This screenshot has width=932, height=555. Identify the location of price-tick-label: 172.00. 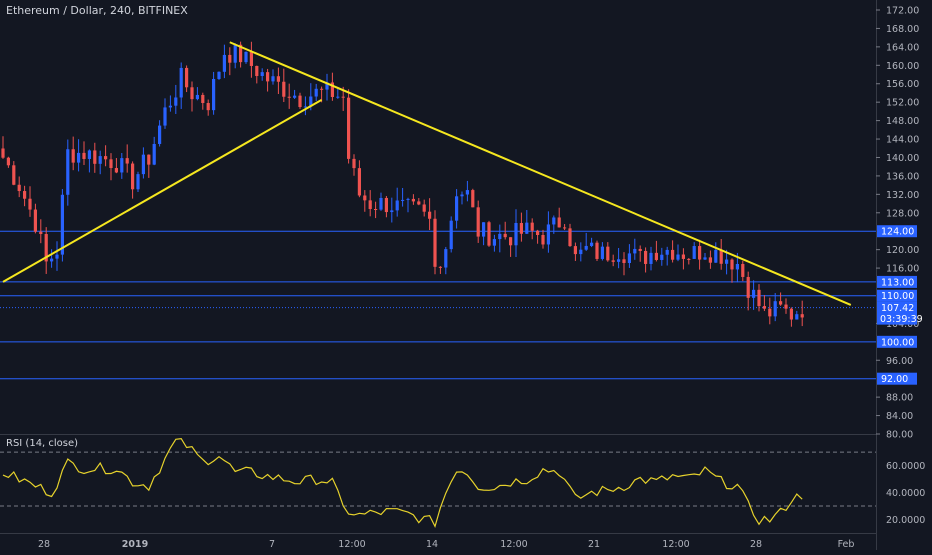
(902, 11).